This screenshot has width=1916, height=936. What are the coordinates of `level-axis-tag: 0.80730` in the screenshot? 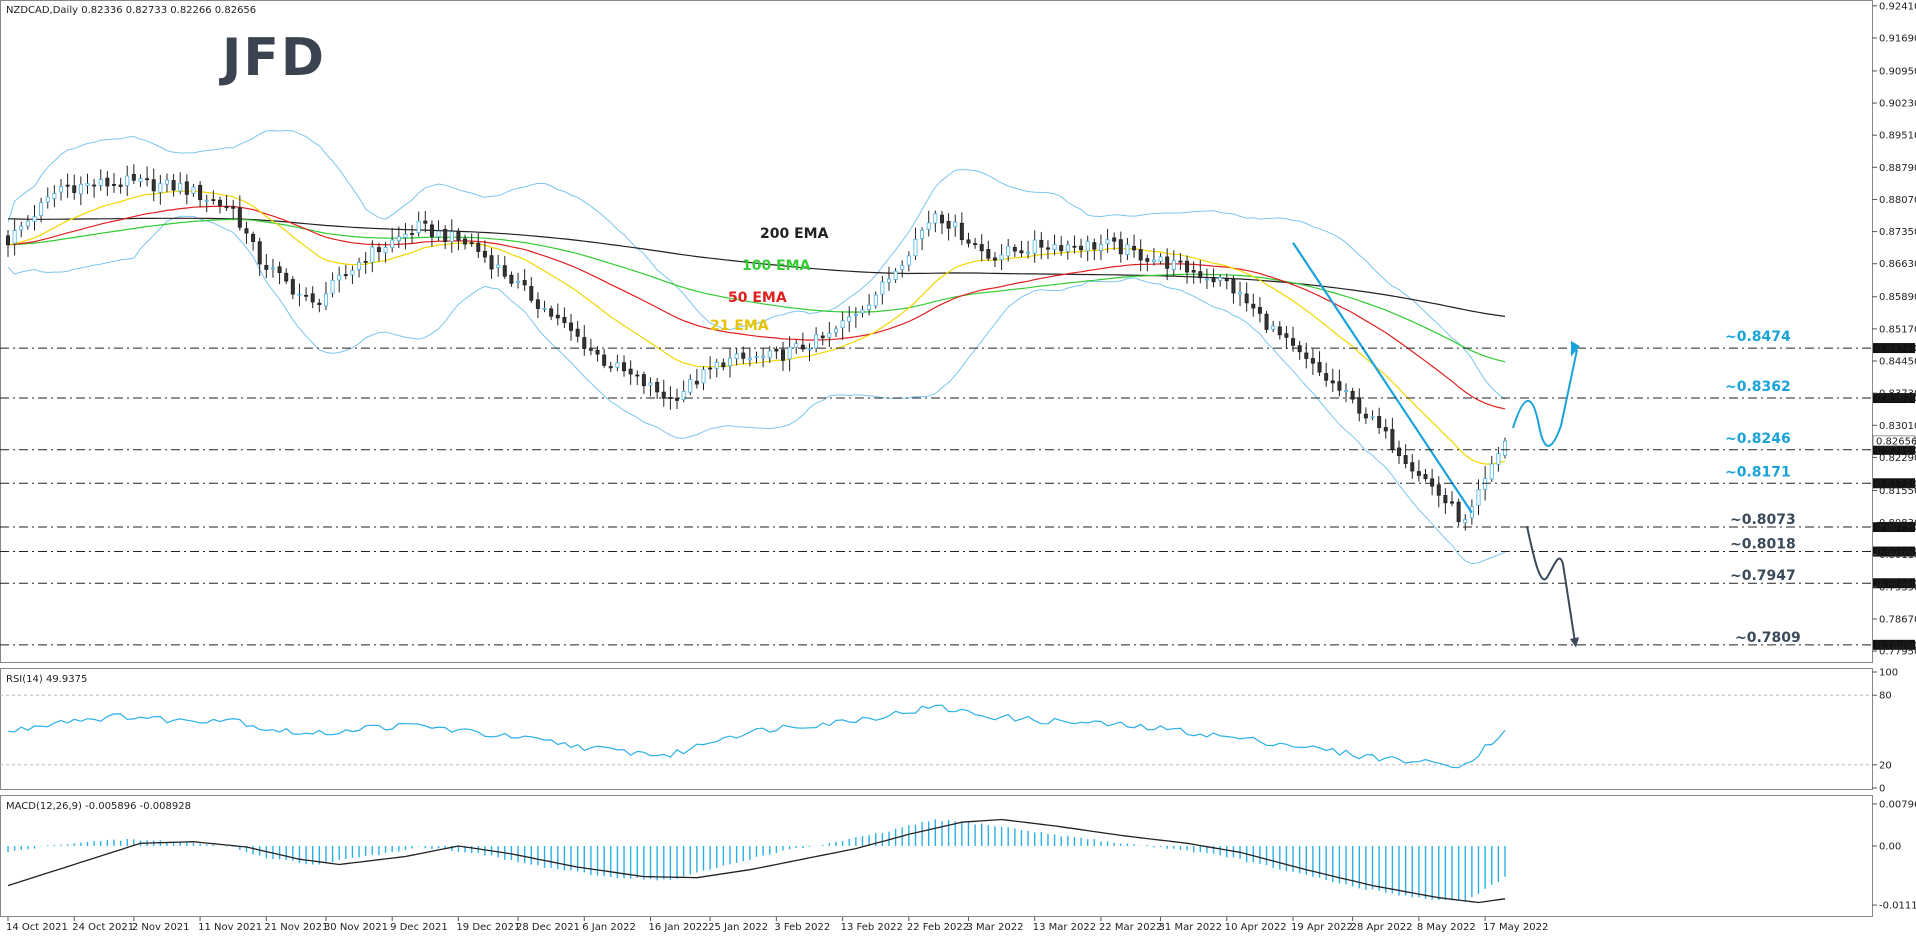 It's located at (1894, 528).